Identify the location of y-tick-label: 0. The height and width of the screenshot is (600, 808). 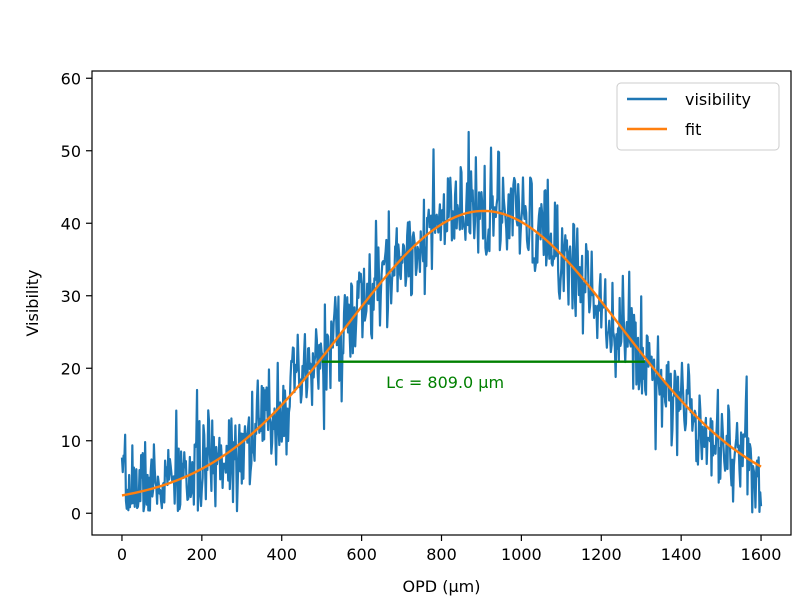
(76, 513).